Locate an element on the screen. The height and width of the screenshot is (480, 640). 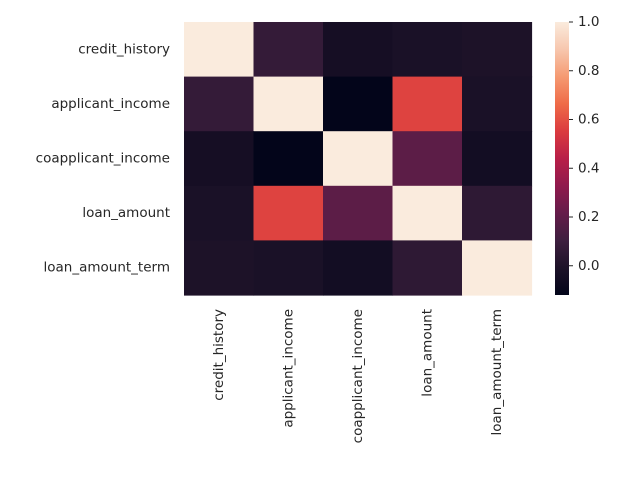
colorbar-gradient is located at coordinates (562, 158).